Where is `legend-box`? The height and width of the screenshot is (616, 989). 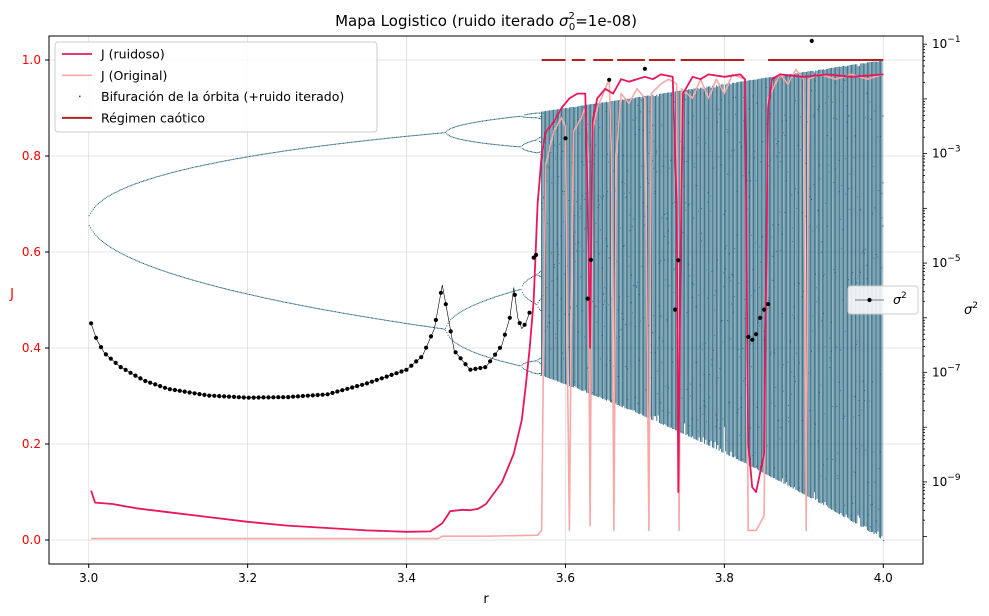 legend-box is located at coordinates (216, 87).